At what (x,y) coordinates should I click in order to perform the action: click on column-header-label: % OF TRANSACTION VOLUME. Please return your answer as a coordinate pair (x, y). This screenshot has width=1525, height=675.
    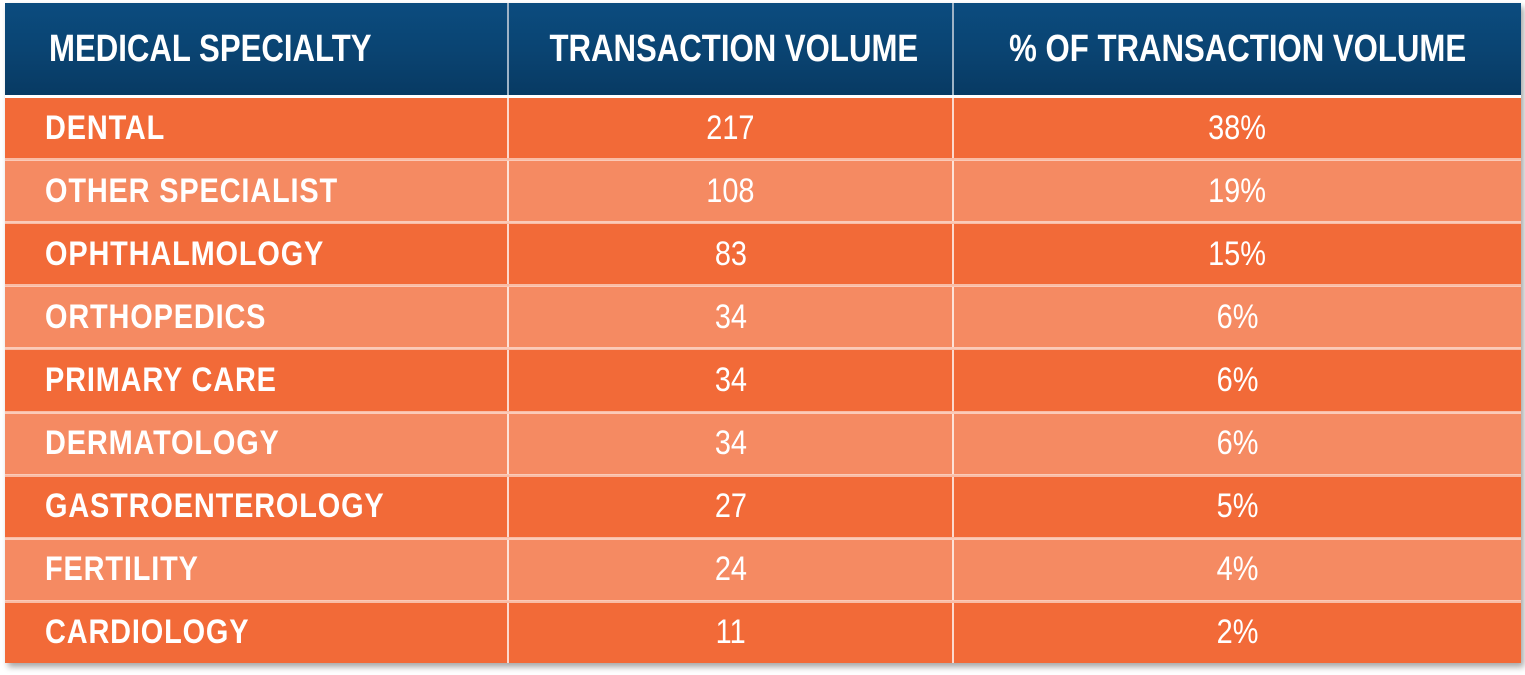
    Looking at the image, I should click on (1237, 48).